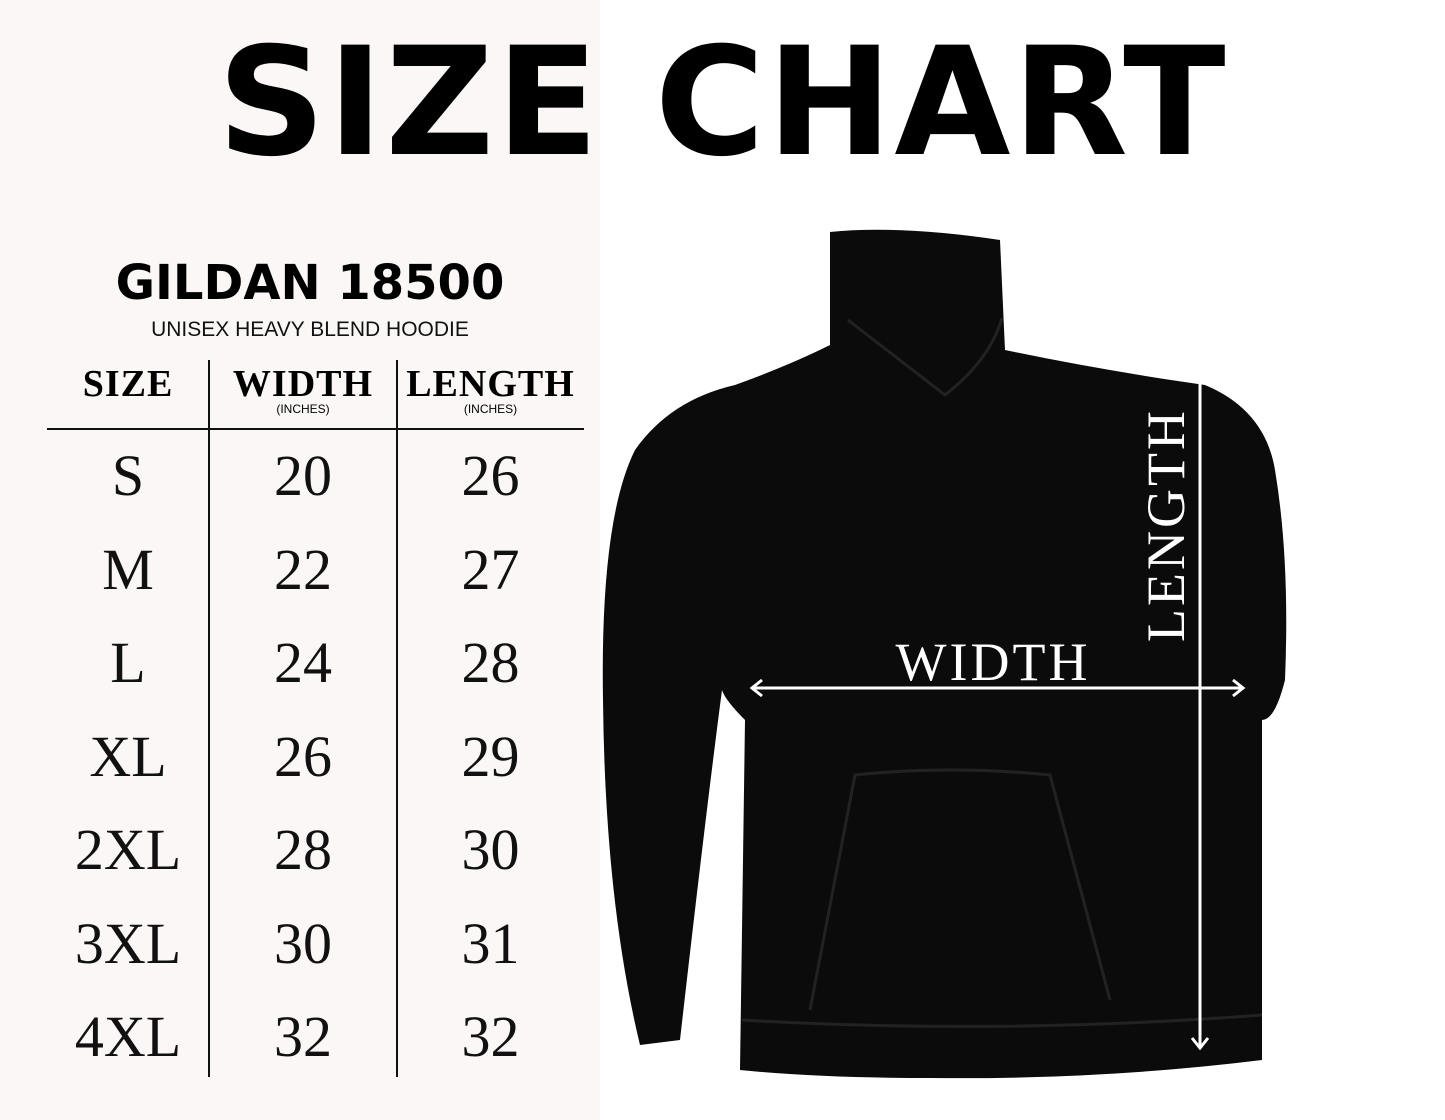  I want to click on header-width: WIDTH (INCHES), so click(303, 389).